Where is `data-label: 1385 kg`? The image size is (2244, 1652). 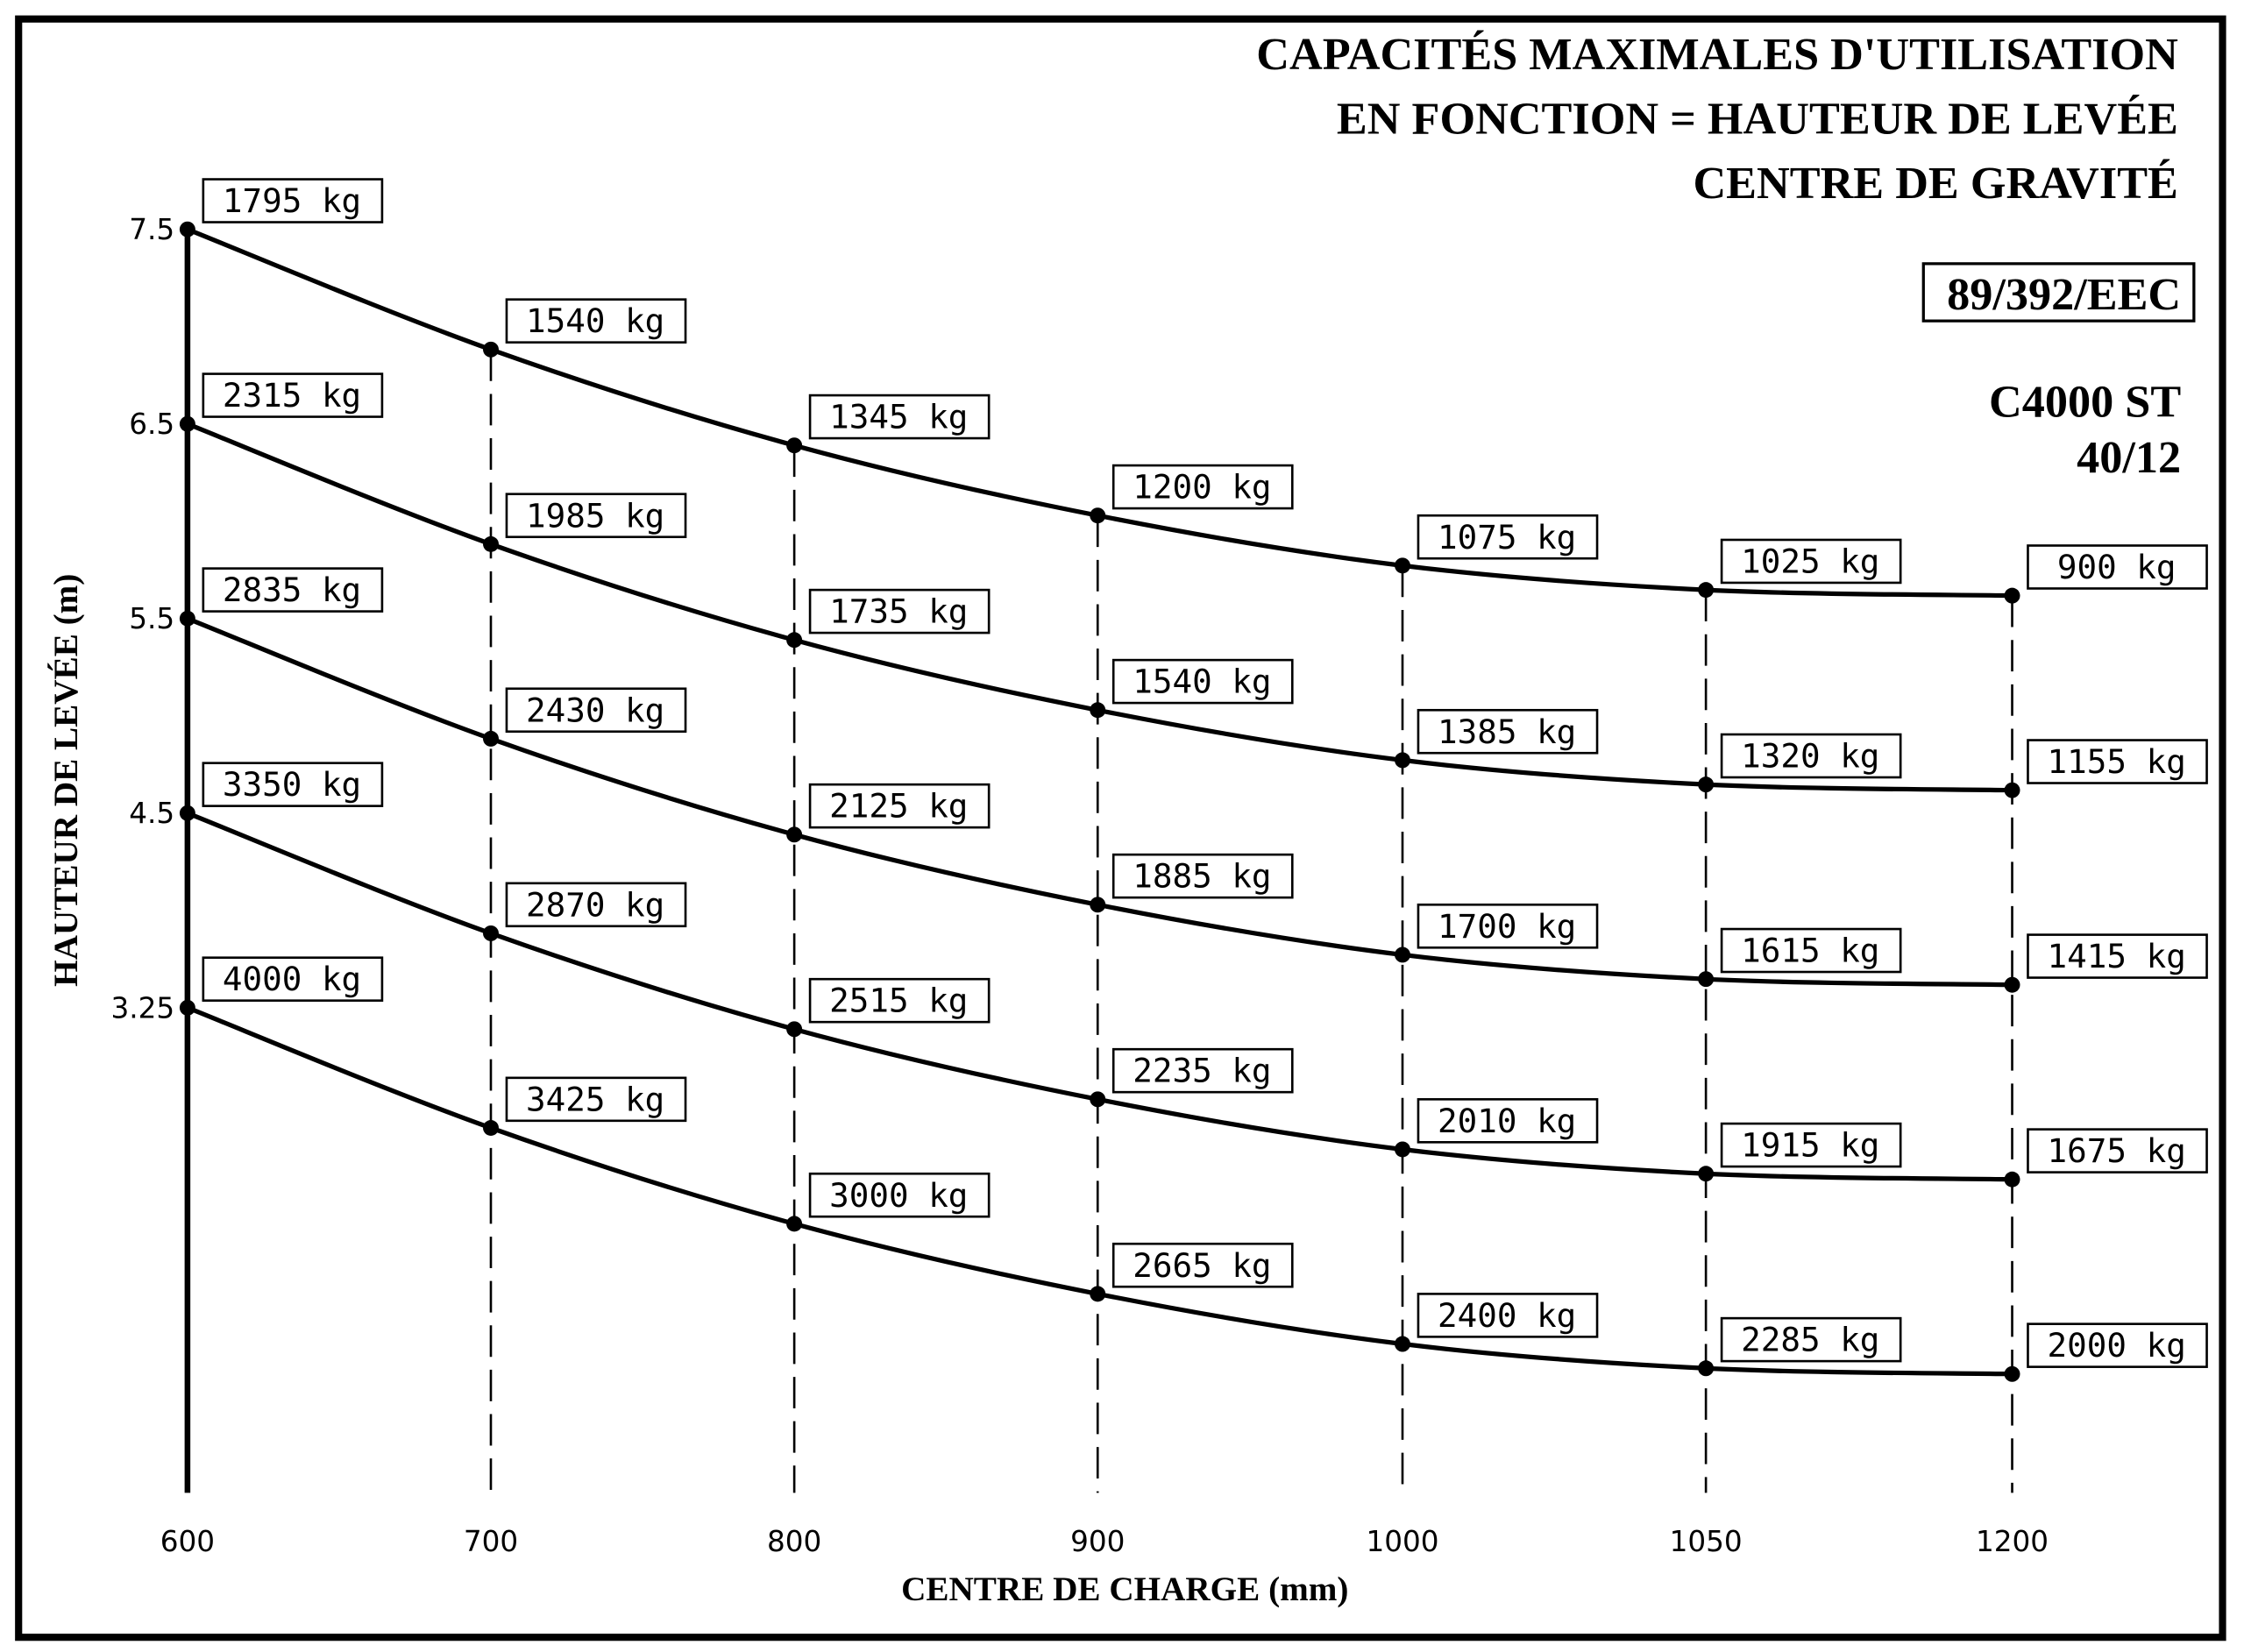 data-label: 1385 kg is located at coordinates (1507, 732).